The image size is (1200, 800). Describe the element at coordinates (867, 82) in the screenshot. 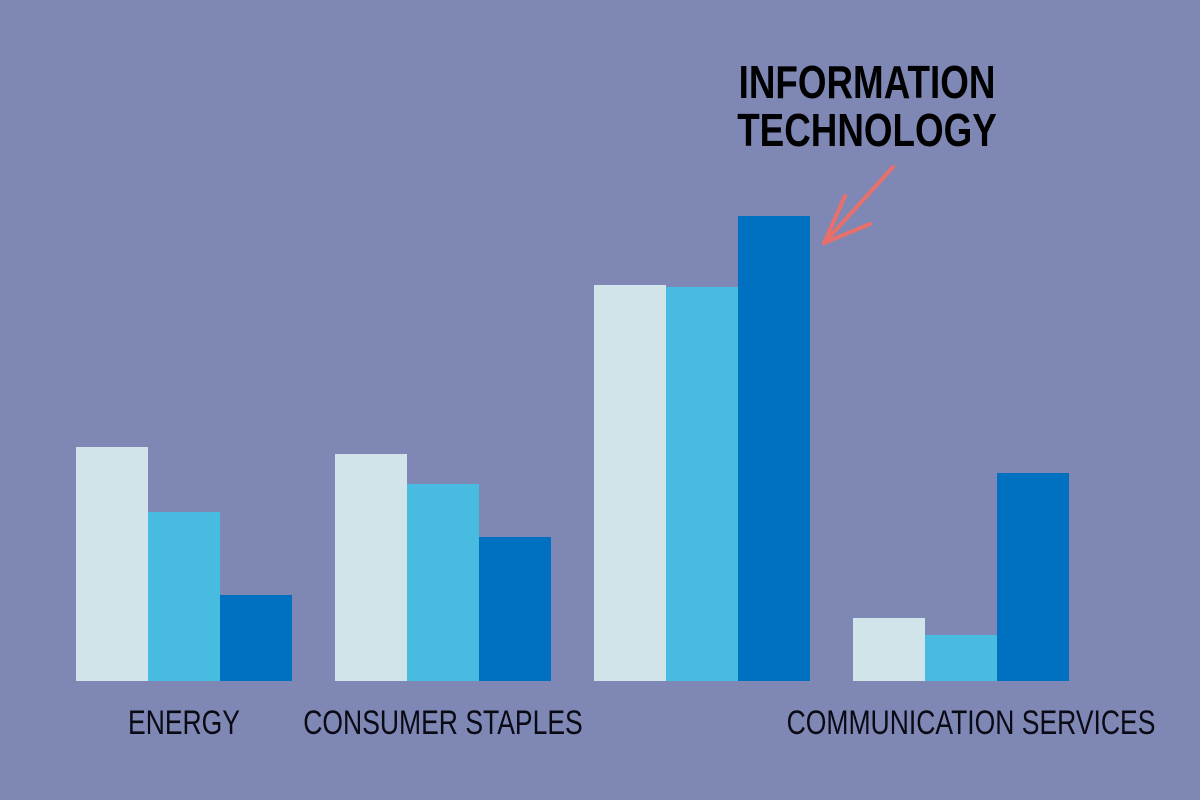

I see `annotation: INFORMATION` at that location.